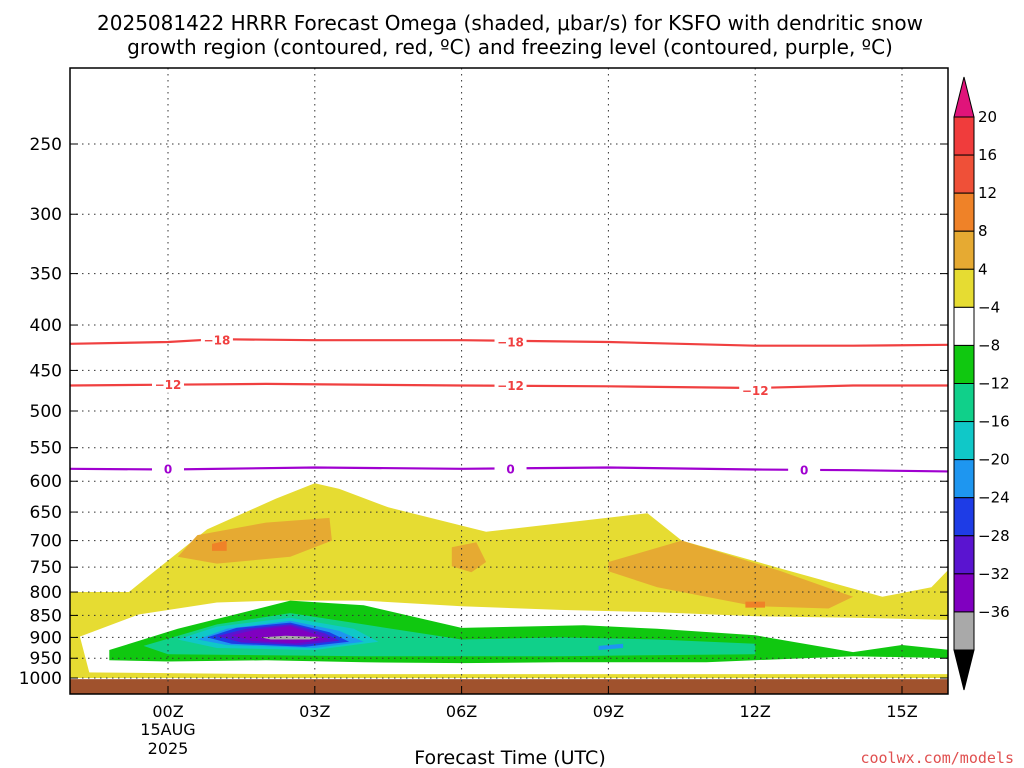 The image size is (1024, 768). Describe the element at coordinates (167, 711) in the screenshot. I see `x-tick-label: 00Z` at that location.